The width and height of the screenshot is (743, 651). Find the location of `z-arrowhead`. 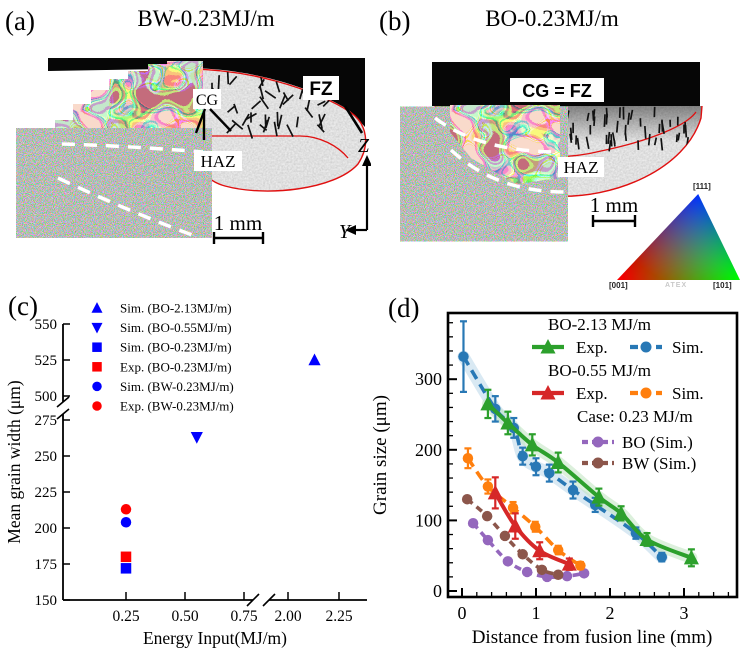

z-arrowhead is located at coordinates (366, 160).